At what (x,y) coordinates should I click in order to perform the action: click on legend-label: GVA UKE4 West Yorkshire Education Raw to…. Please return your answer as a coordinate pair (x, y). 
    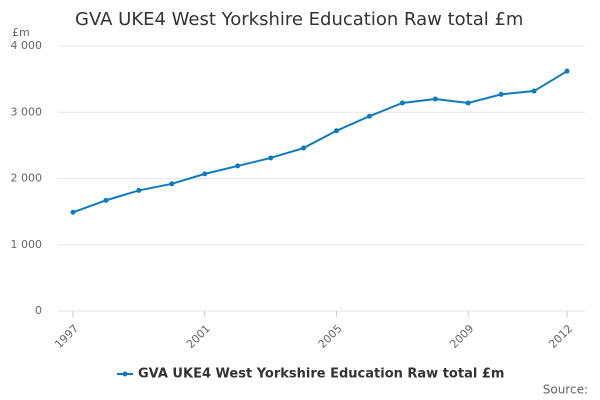
    Looking at the image, I should click on (321, 374).